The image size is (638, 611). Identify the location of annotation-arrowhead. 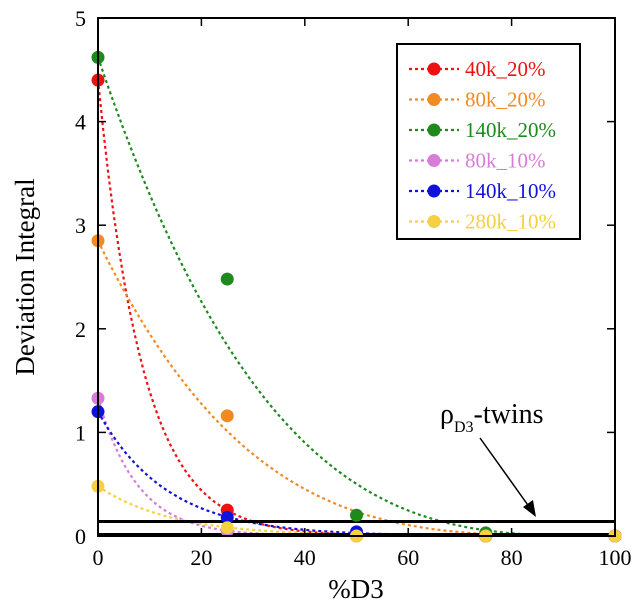
(529, 508).